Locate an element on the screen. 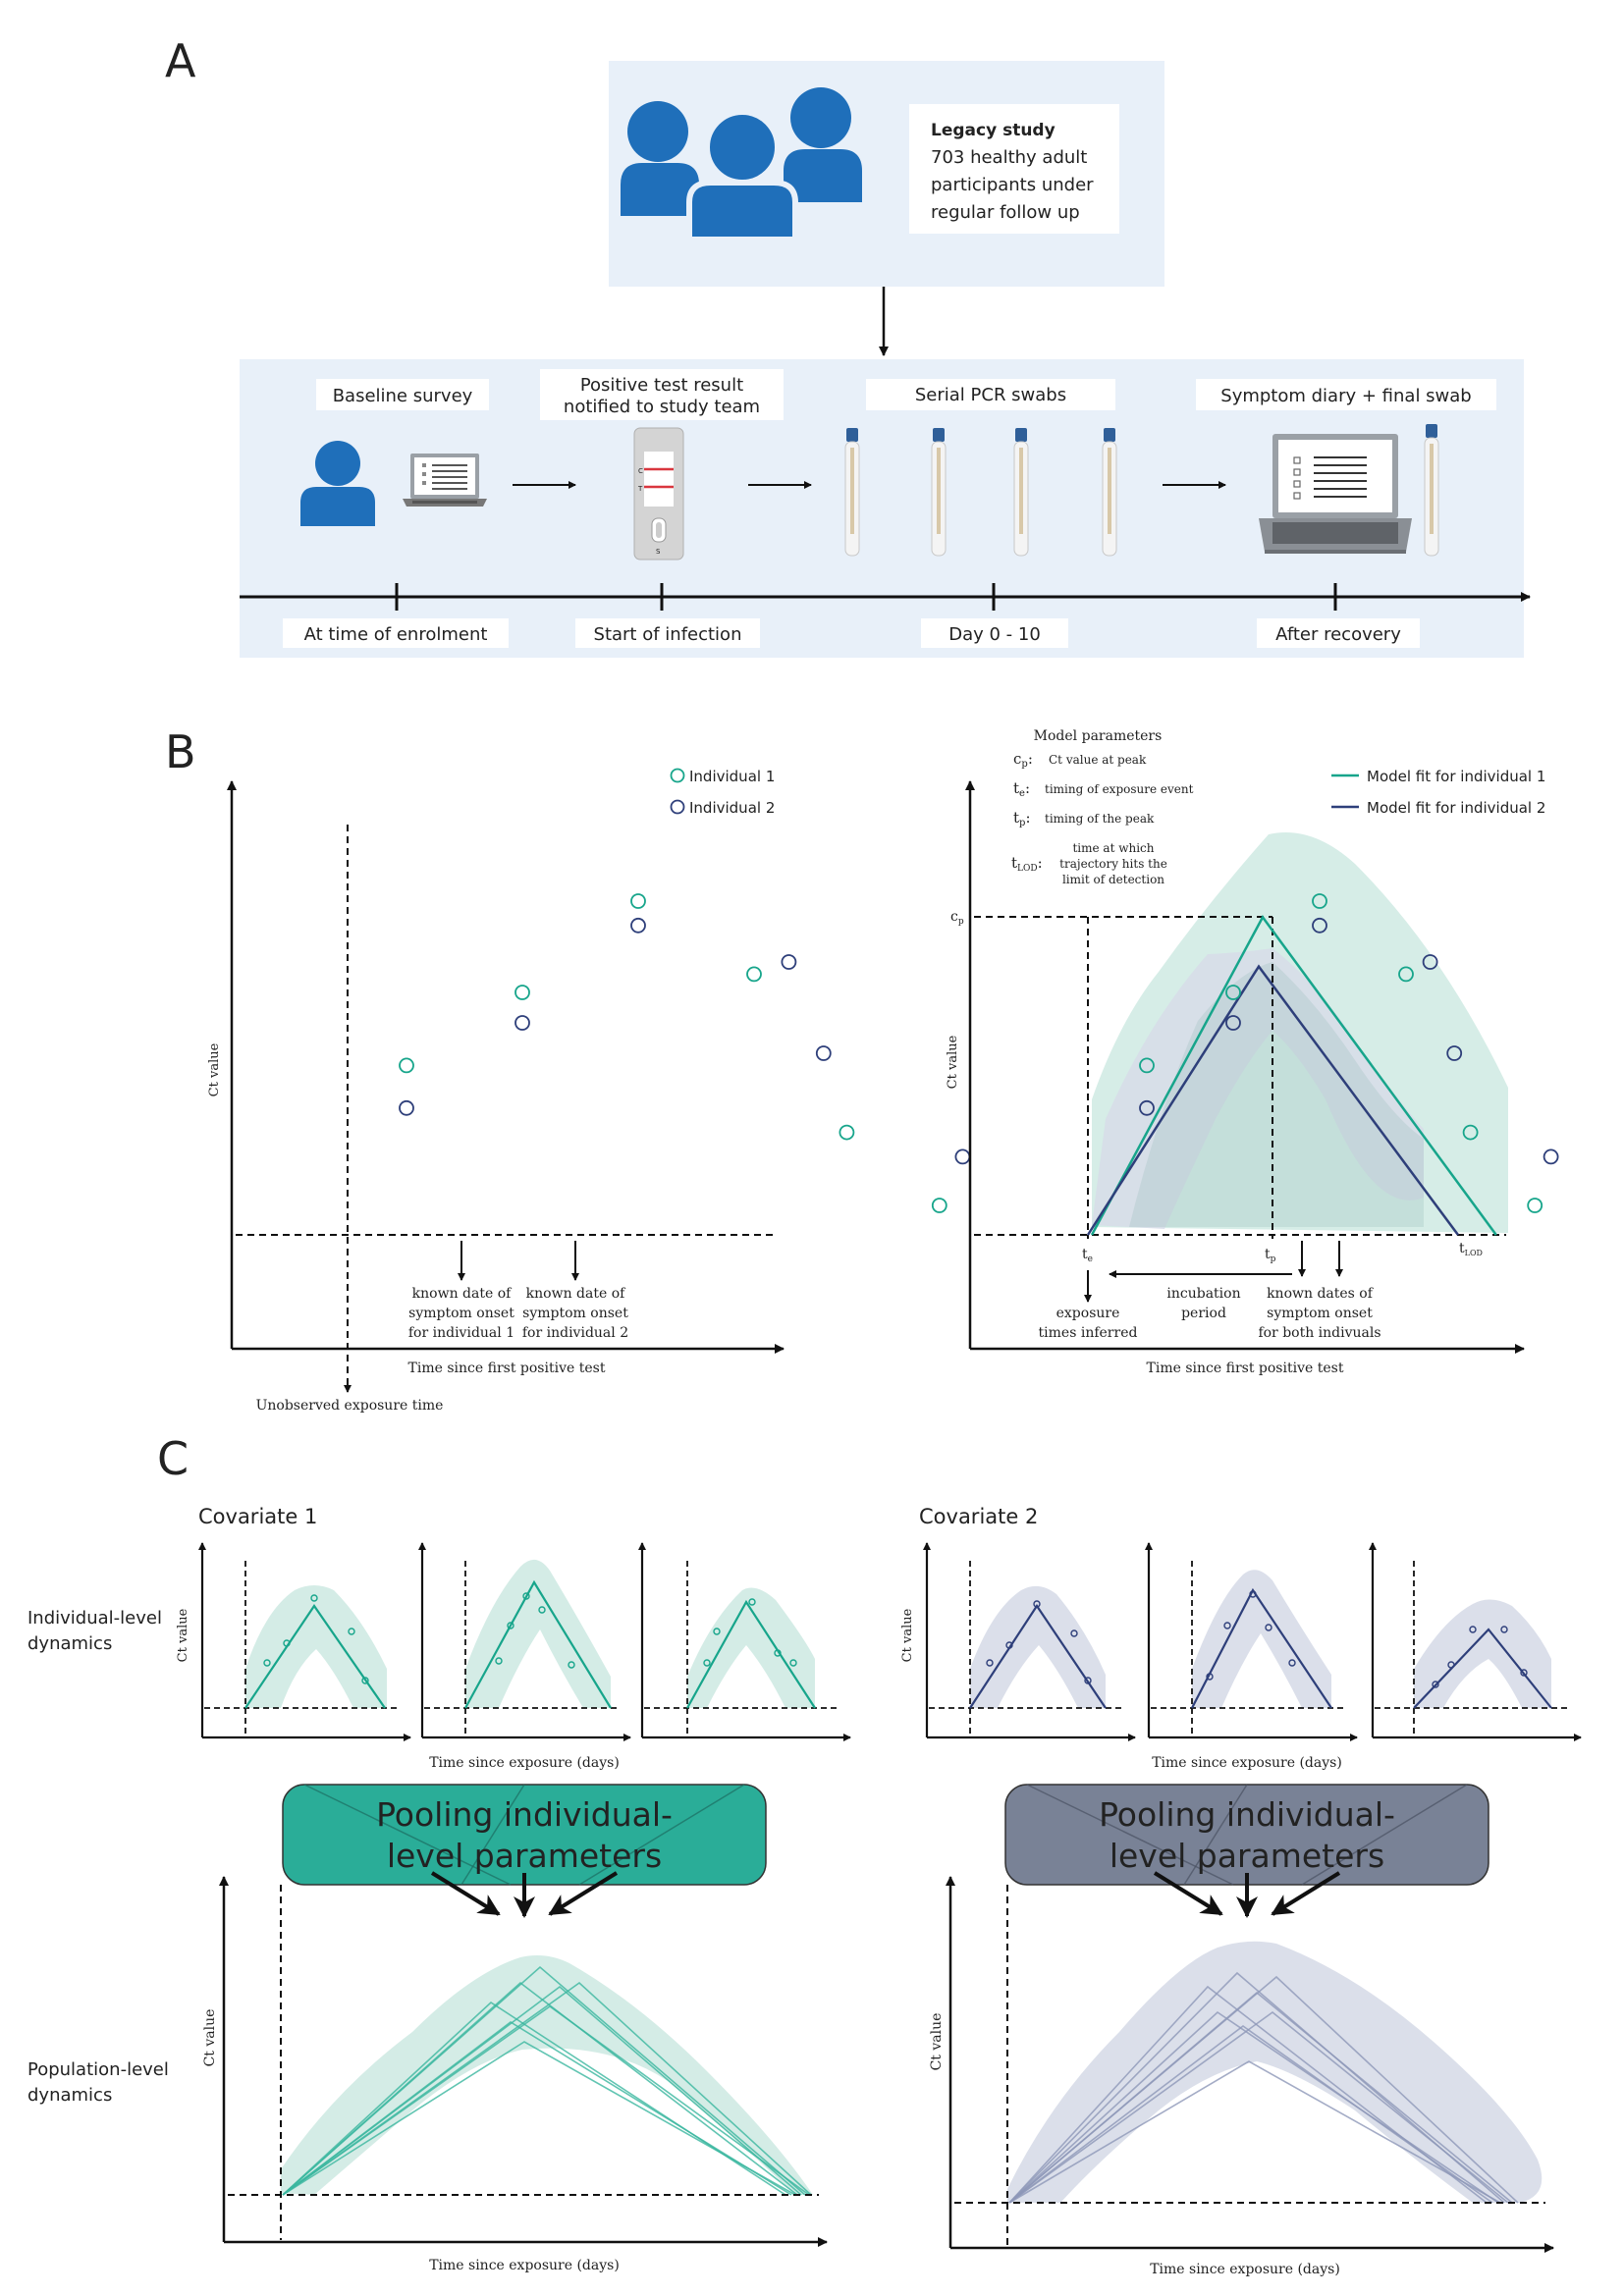 The image size is (1624, 2296). incubation-1: incubation is located at coordinates (1203, 1294).